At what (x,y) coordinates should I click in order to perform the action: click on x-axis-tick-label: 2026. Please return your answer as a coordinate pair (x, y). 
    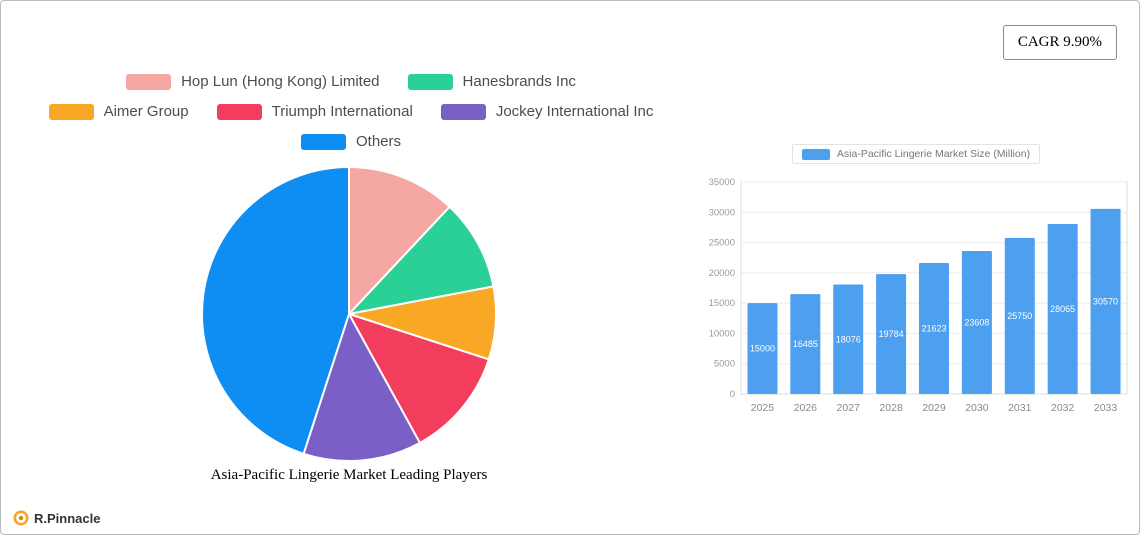
    Looking at the image, I should click on (806, 408).